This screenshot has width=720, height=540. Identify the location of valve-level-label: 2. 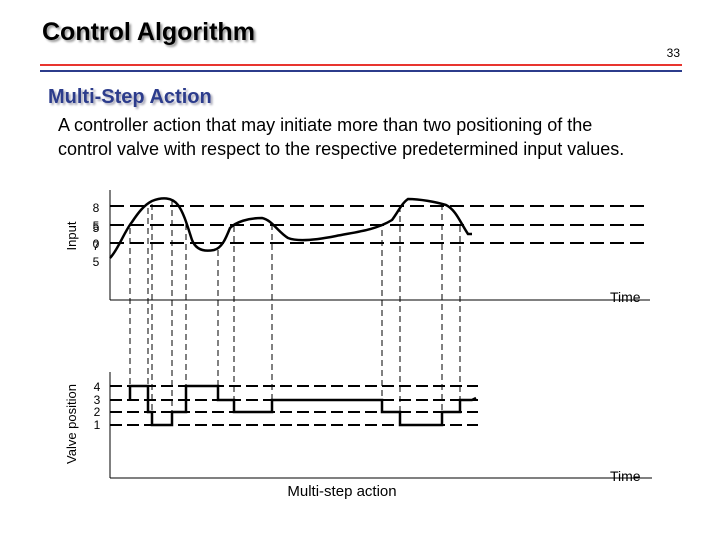
(97, 412).